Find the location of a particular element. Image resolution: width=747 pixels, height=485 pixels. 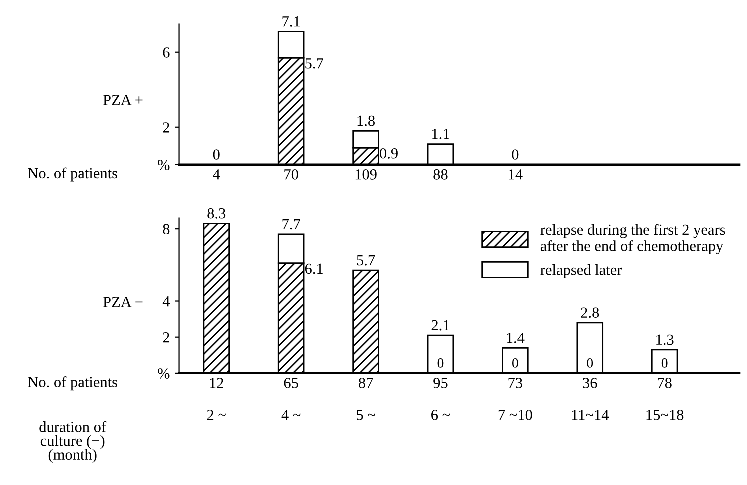

y-tick-label: 8 is located at coordinates (166, 229).